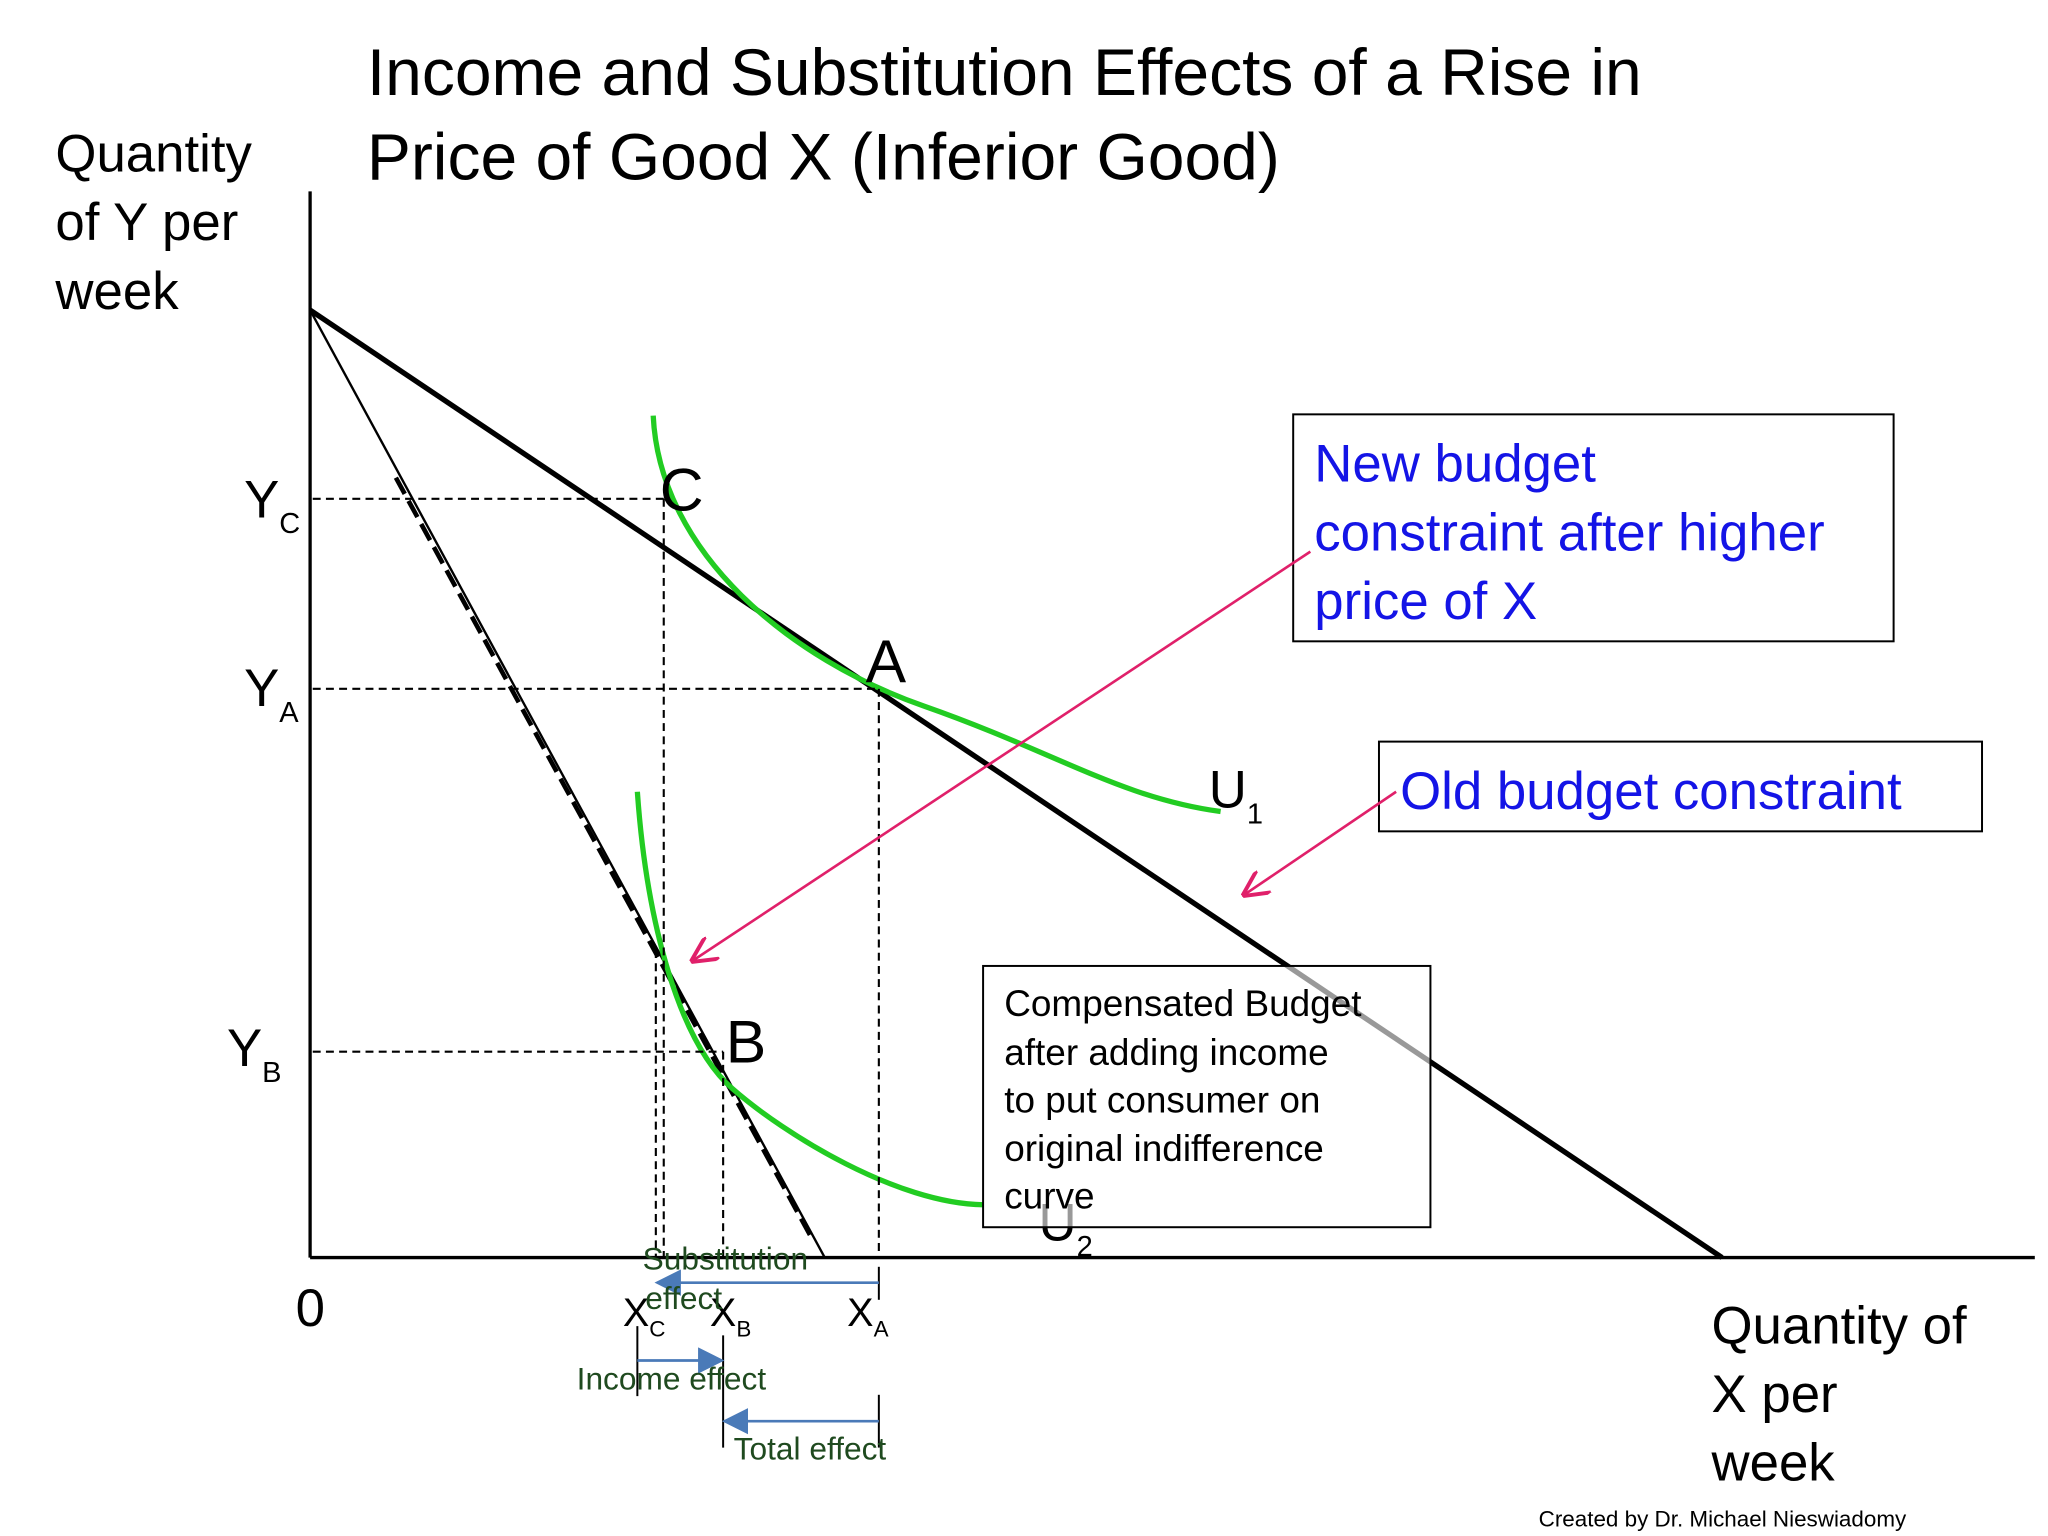  What do you see at coordinates (1164, 1148) in the screenshot?
I see `box-text: original indifference` at bounding box center [1164, 1148].